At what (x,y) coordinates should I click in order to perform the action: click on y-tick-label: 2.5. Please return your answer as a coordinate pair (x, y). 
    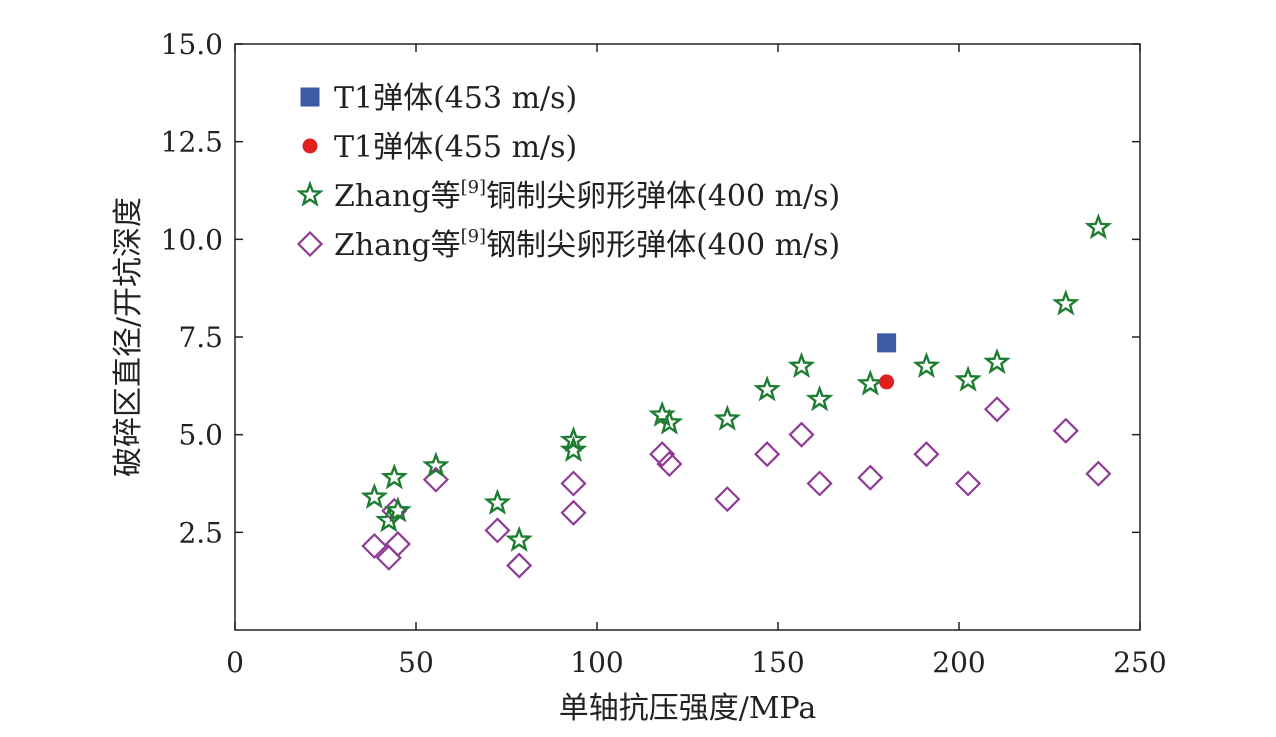
    Looking at the image, I should click on (200, 532).